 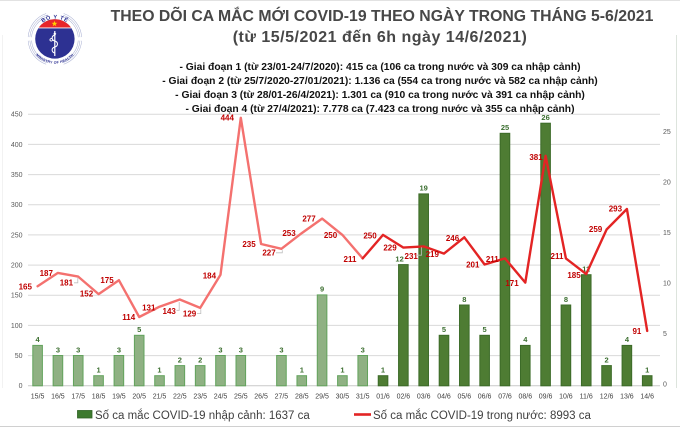 What do you see at coordinates (505, 397) in the screenshot?
I see `svg-text: 07/6` at bounding box center [505, 397].